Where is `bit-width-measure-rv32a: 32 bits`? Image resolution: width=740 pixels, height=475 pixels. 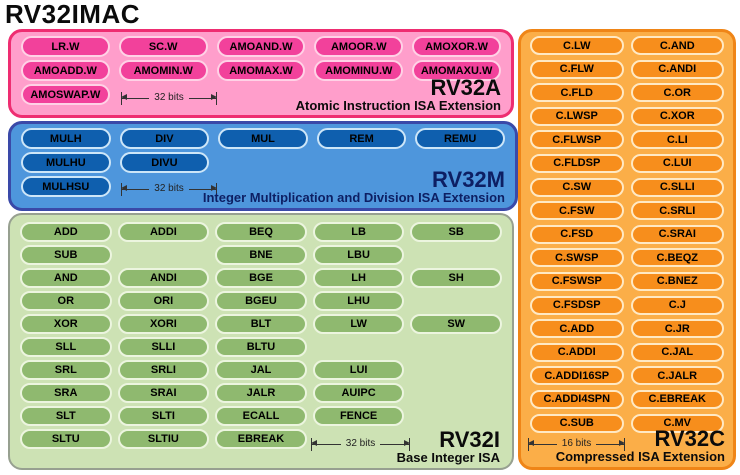
bit-width-measure-rv32a: 32 bits is located at coordinates (169, 98).